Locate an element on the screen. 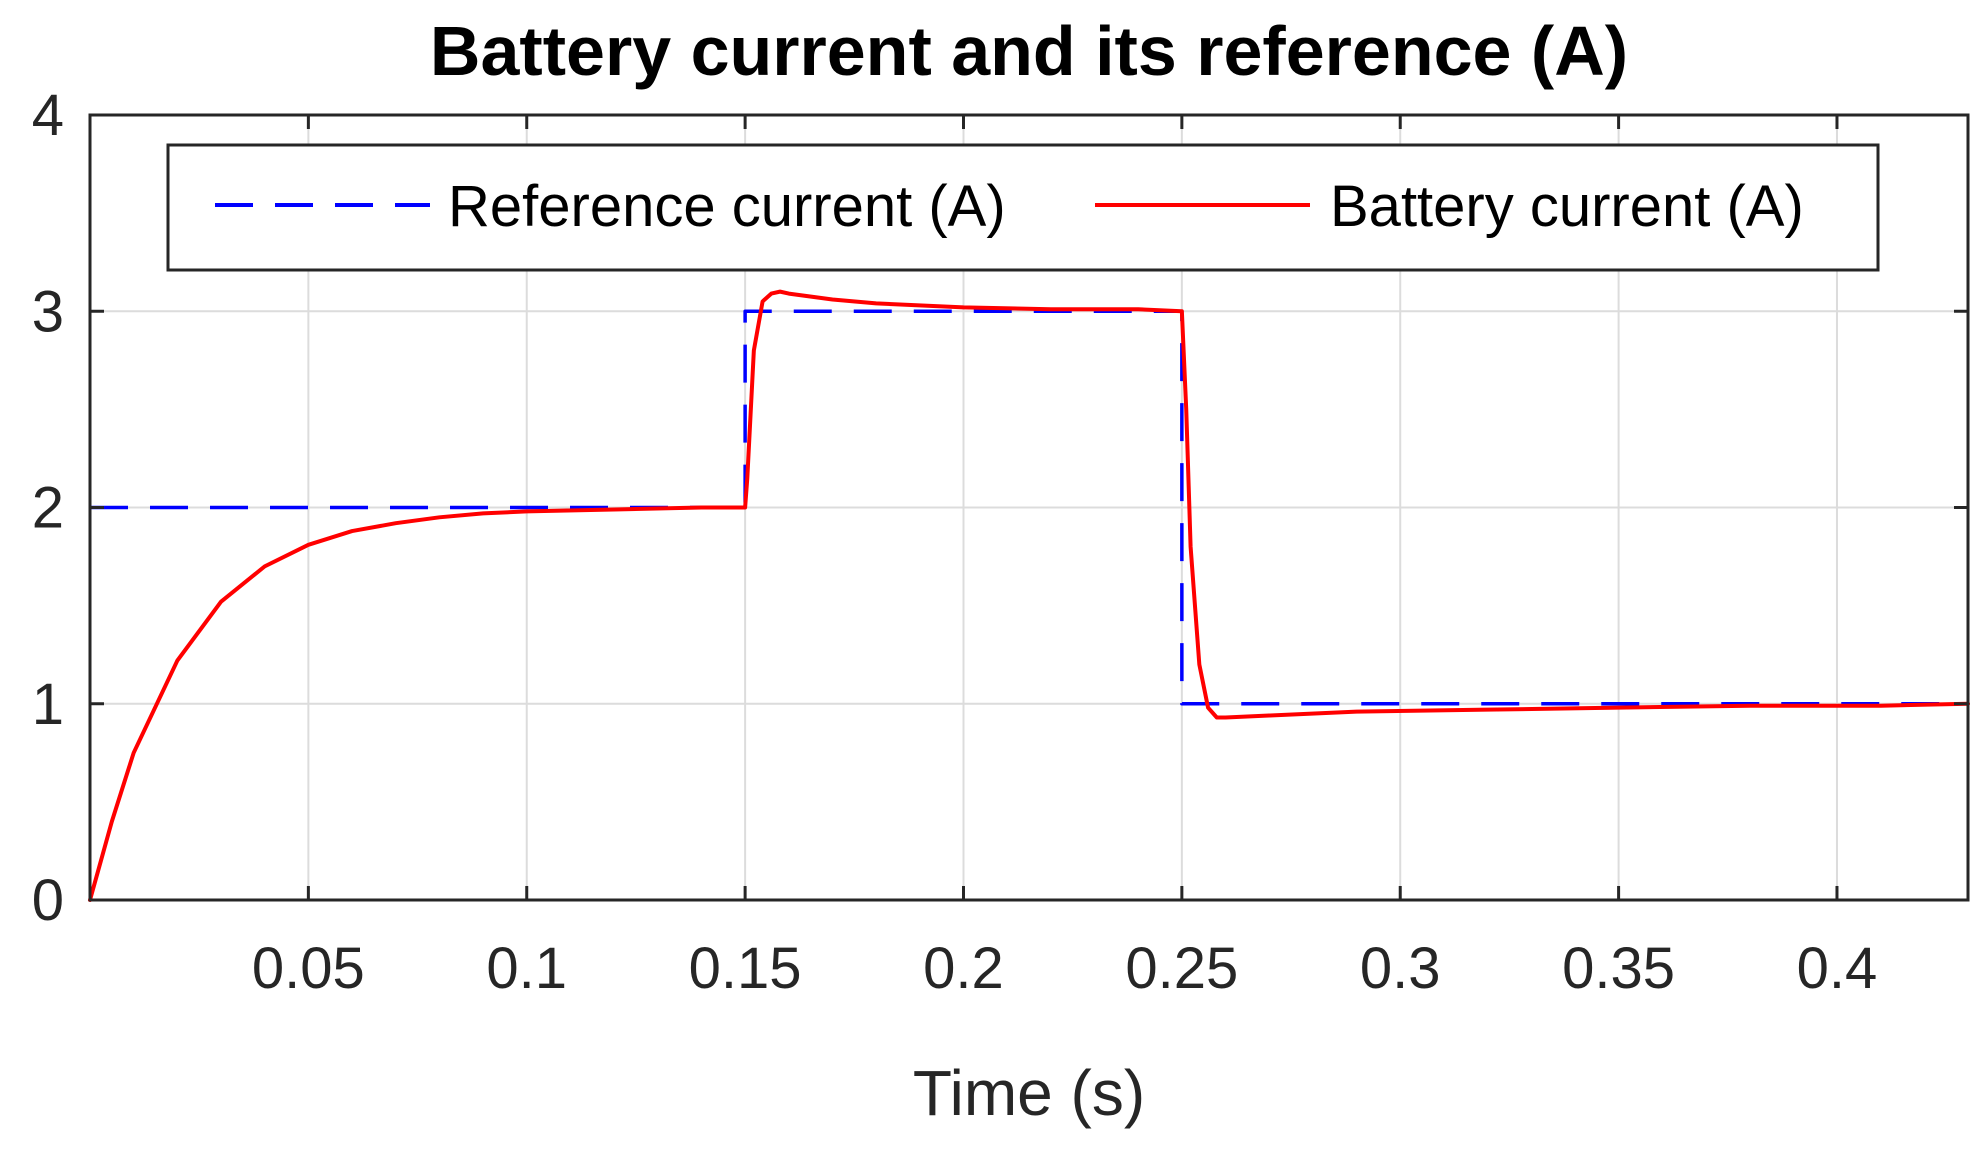  legend-label-battery-current: Battery current (A) is located at coordinates (1567, 206).